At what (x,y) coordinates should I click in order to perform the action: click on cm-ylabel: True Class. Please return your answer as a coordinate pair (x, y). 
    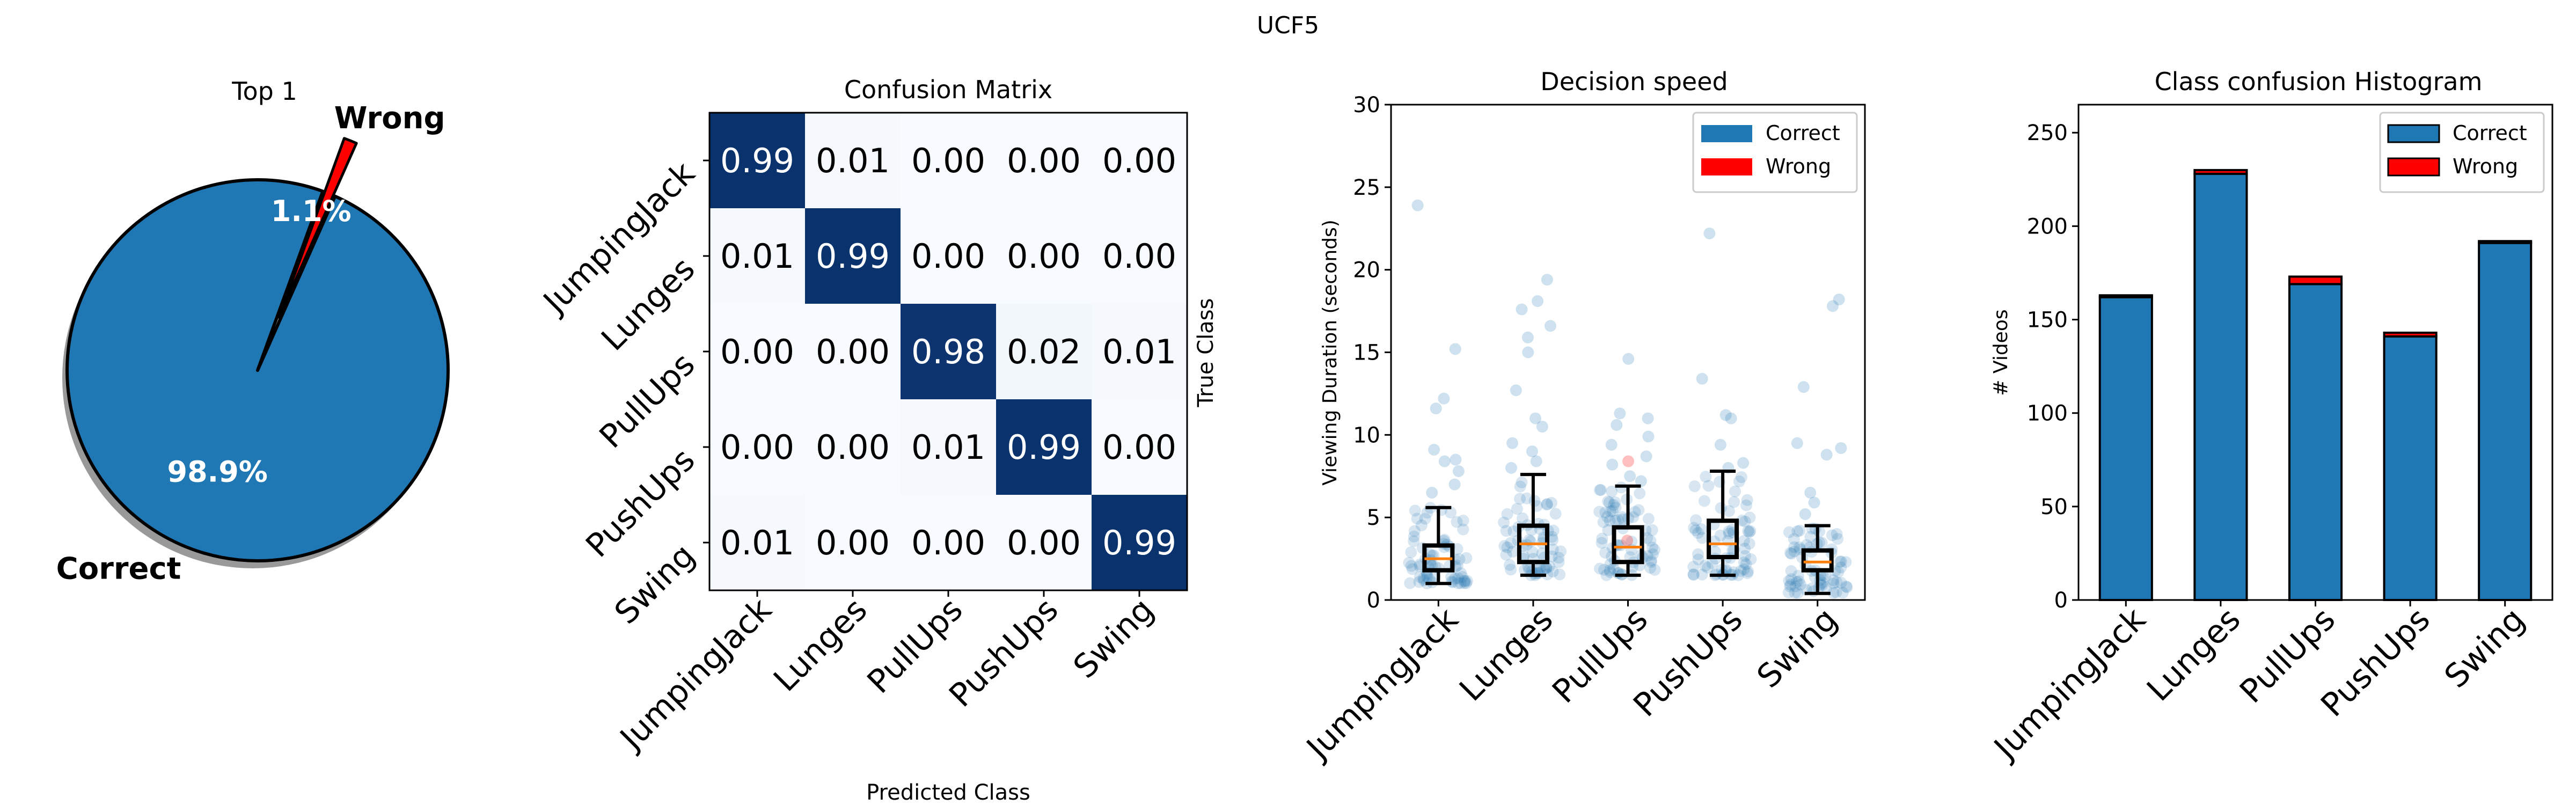
    Looking at the image, I should click on (1206, 353).